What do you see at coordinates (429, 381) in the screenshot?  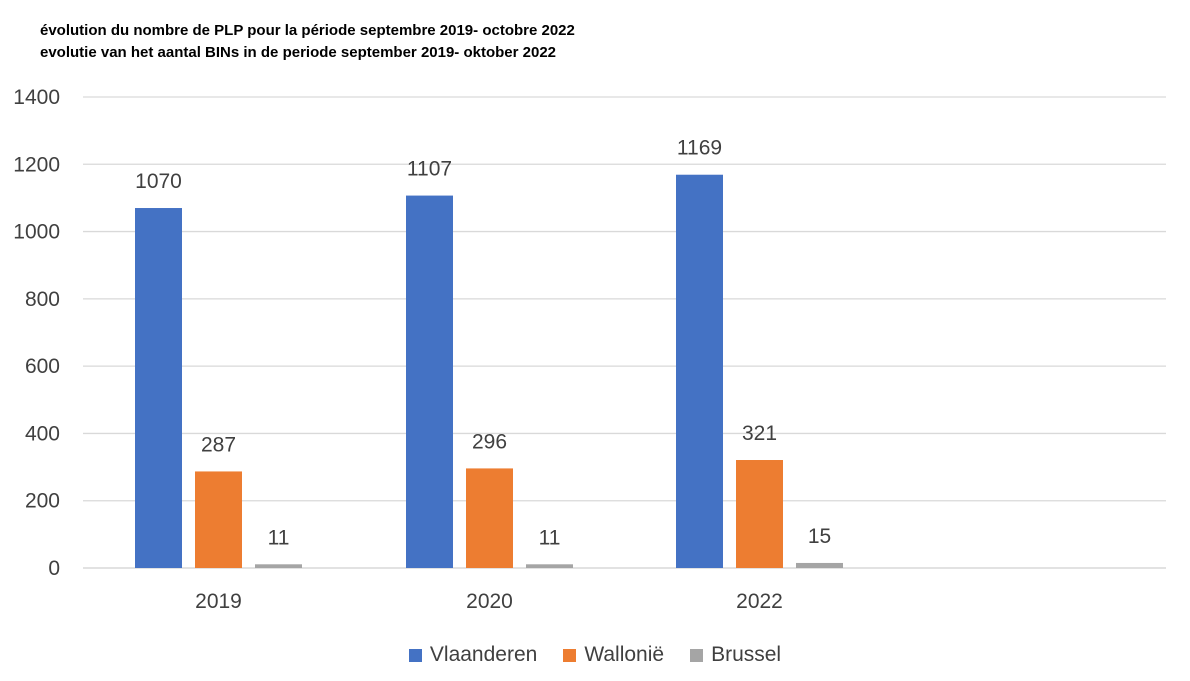 I see `bar-vlaanderen-2020` at bounding box center [429, 381].